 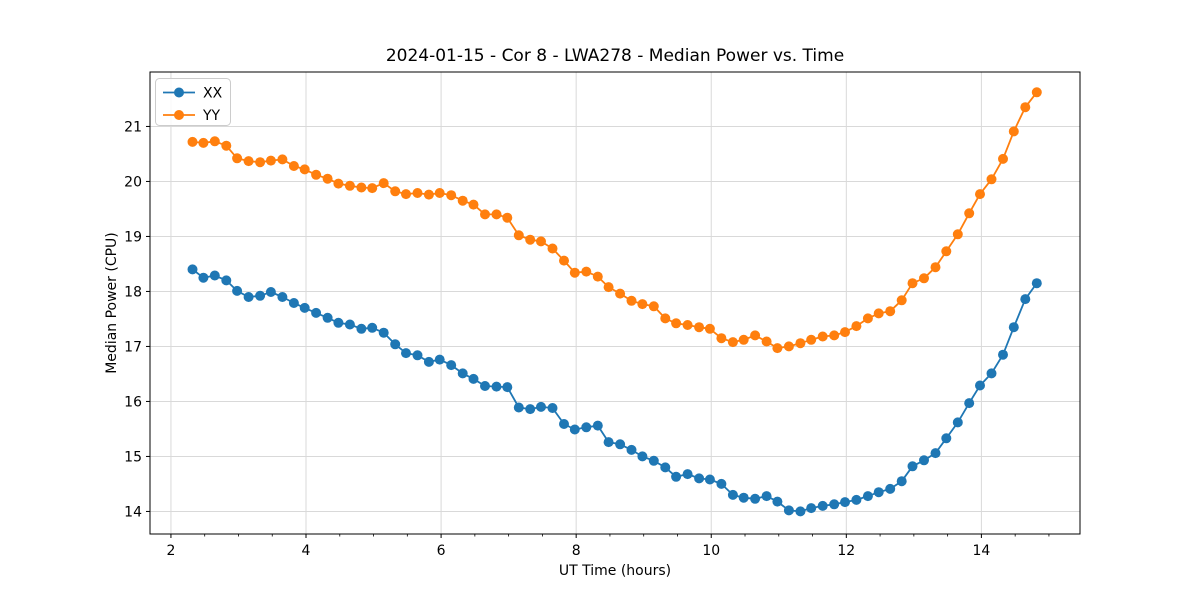 I want to click on x-tick-label: 10, so click(x=711, y=551).